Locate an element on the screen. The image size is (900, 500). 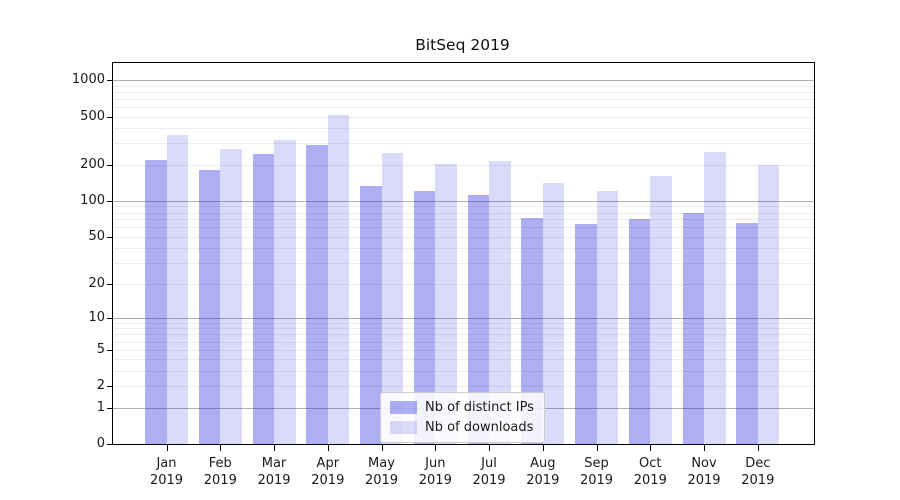
legend-row: Nb of downloads is located at coordinates (462, 427).